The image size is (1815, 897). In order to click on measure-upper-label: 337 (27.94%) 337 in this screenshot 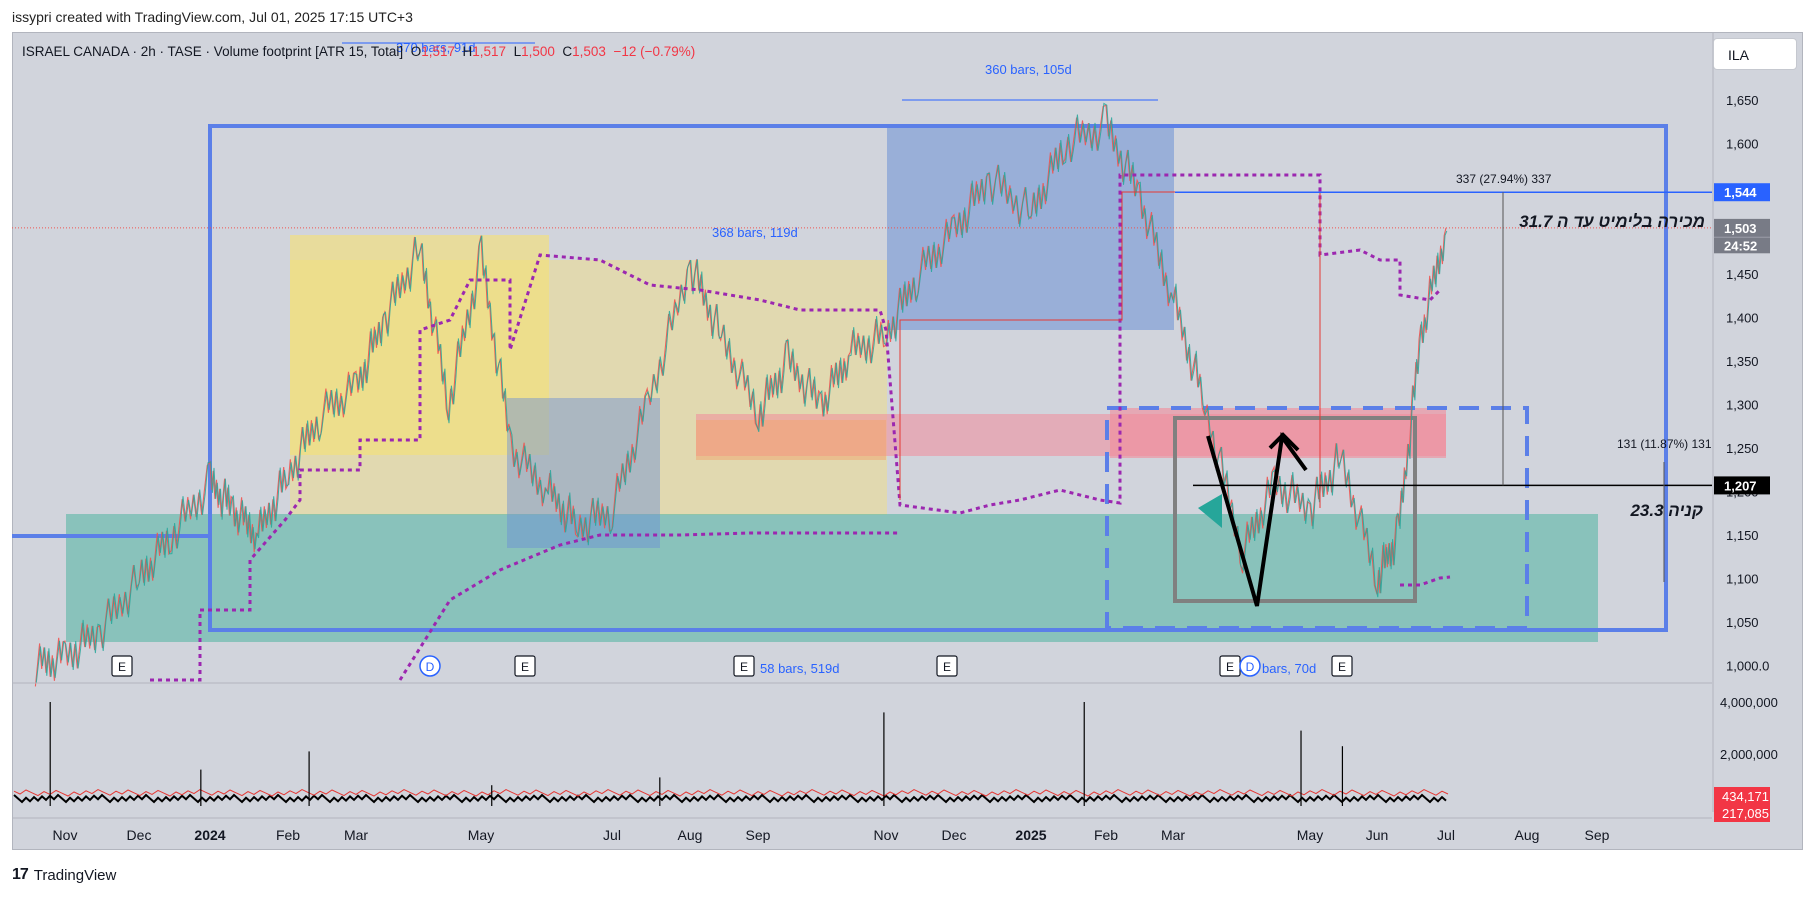, I will do `click(1504, 179)`.